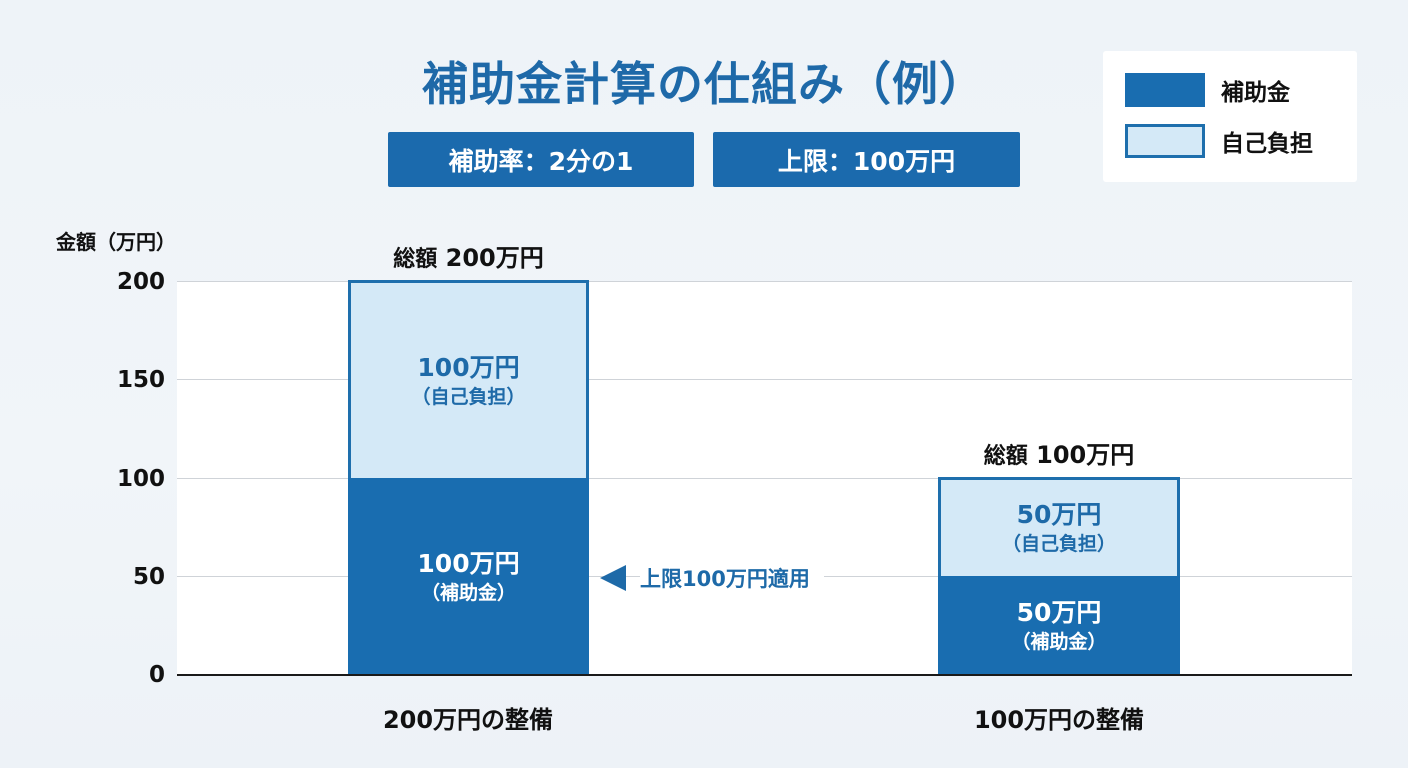 The width and height of the screenshot is (1408, 768). Describe the element at coordinates (1085, 455) in the screenshot. I see `total-value: 100万円` at that location.